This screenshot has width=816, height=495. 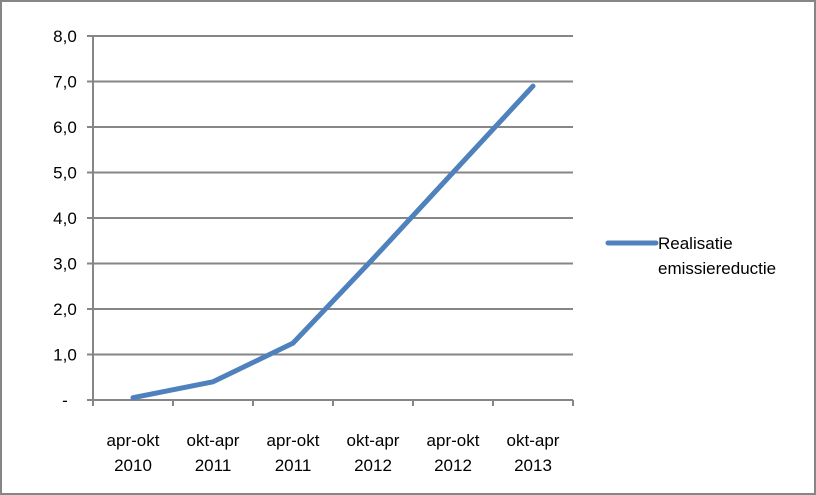 What do you see at coordinates (65, 36) in the screenshot?
I see `y-tick-label: 8,0` at bounding box center [65, 36].